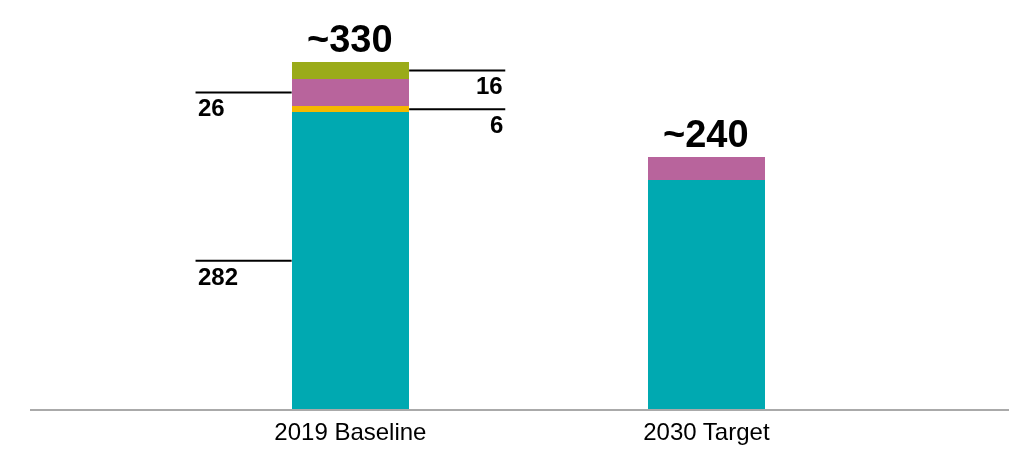 This screenshot has width=1009, height=449. I want to click on data-label: 282, so click(218, 276).